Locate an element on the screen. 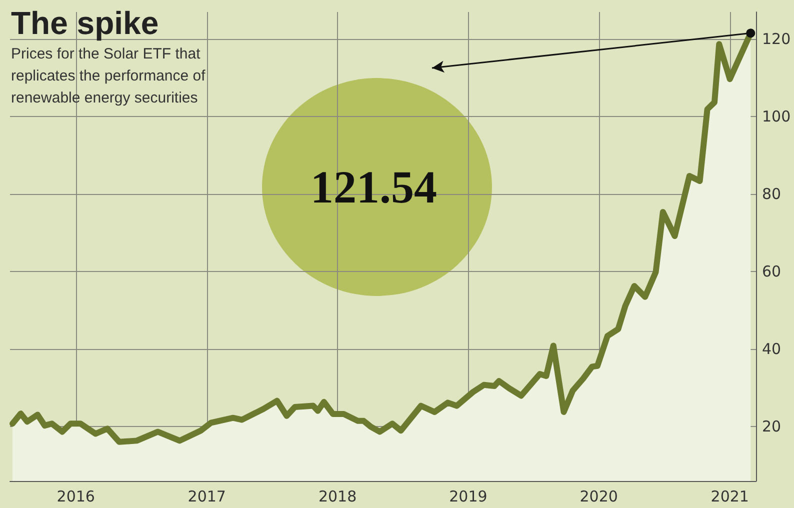 The width and height of the screenshot is (794, 508). y-tick-label: 80 is located at coordinates (772, 194).